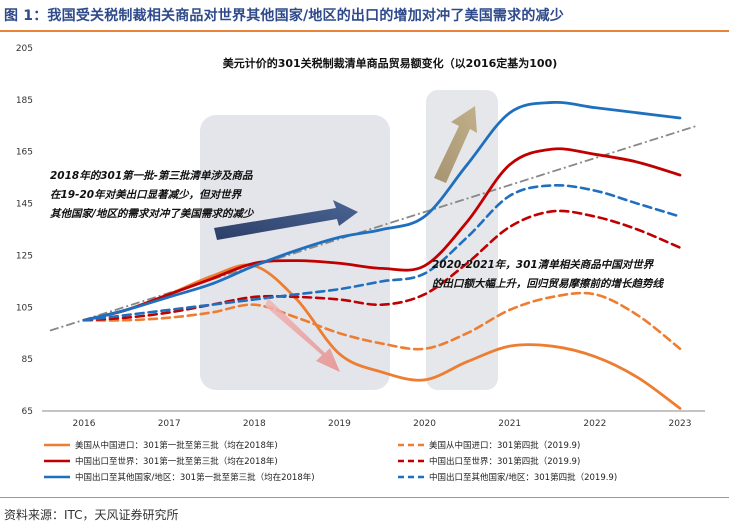  I want to click on chart-title: 美元计价的301关税制裁清单商品贸易额变化（以2016定基为100), so click(390, 63).